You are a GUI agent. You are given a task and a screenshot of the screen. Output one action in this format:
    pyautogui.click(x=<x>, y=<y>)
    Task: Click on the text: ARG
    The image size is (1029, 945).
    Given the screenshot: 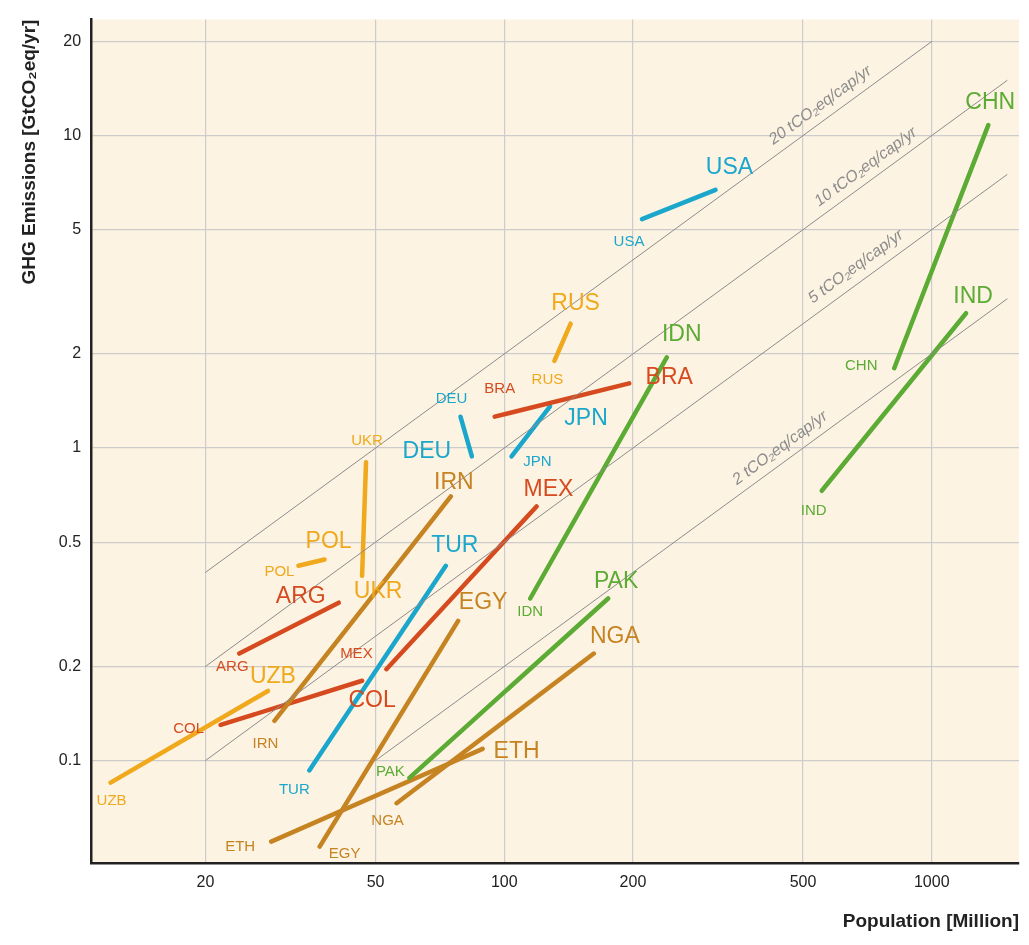 What is the action you would take?
    pyautogui.click(x=232, y=665)
    